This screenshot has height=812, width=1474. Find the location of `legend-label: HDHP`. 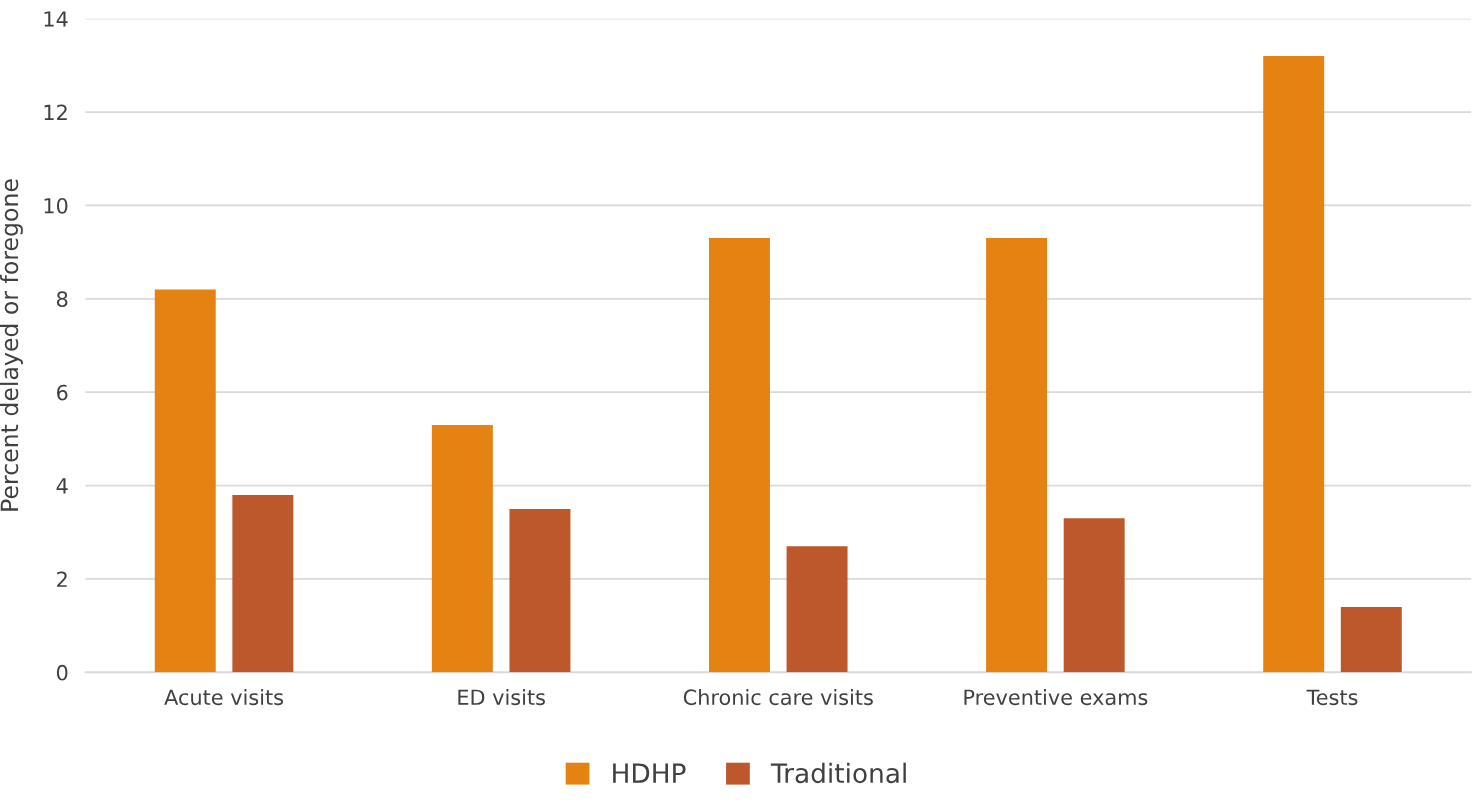

legend-label: HDHP is located at coordinates (649, 773).